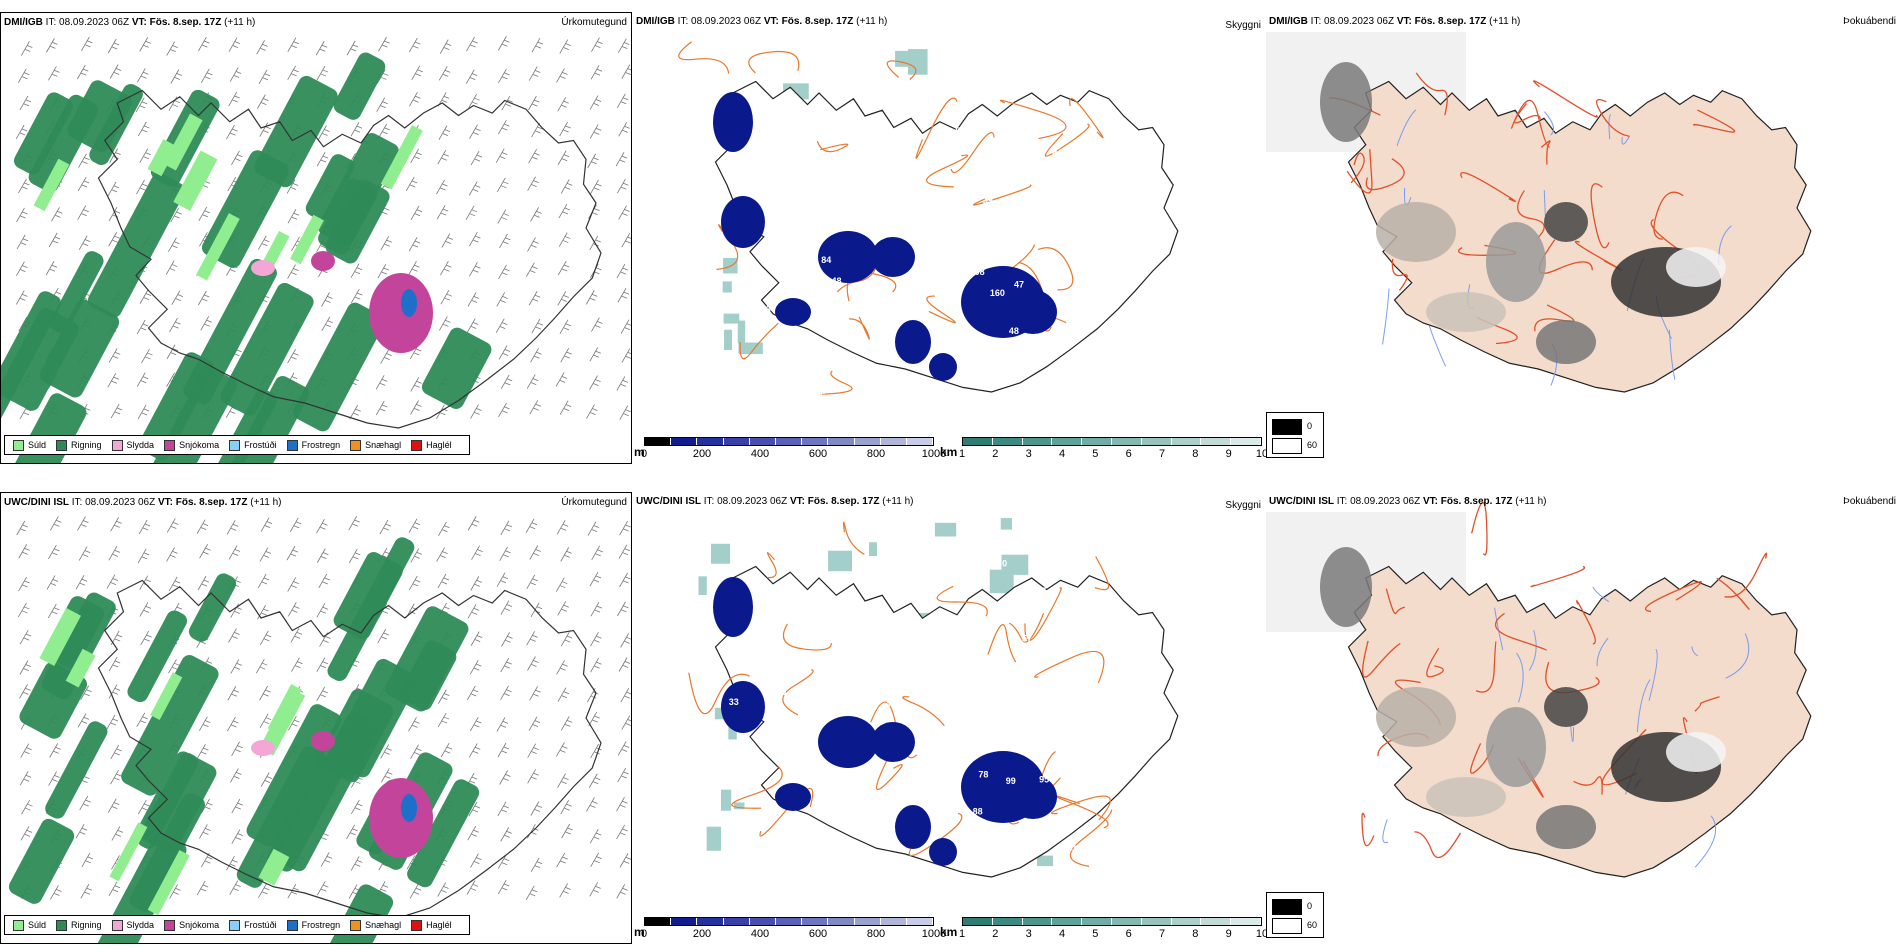  What do you see at coordinates (931, 87) in the screenshot?
I see `cloud-base-value: 72` at bounding box center [931, 87].